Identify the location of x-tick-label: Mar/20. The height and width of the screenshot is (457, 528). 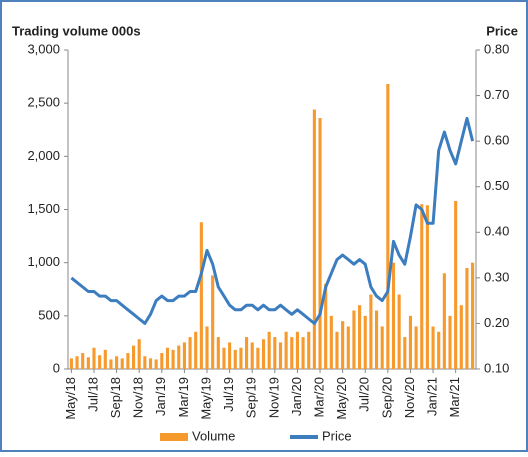
(318, 397).